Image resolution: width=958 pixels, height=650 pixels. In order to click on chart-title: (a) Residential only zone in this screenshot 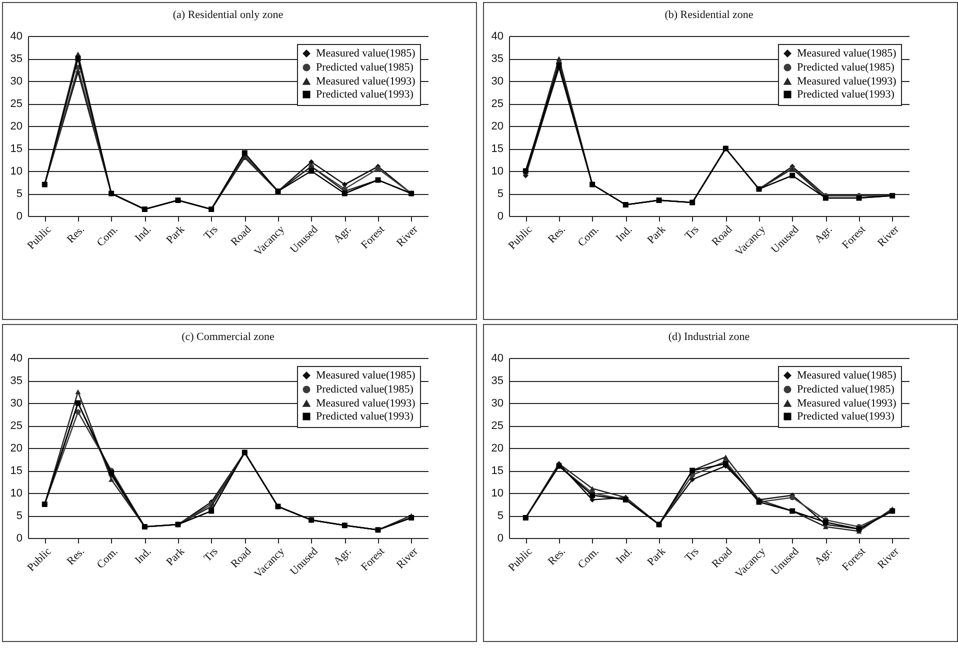, I will do `click(228, 15)`.